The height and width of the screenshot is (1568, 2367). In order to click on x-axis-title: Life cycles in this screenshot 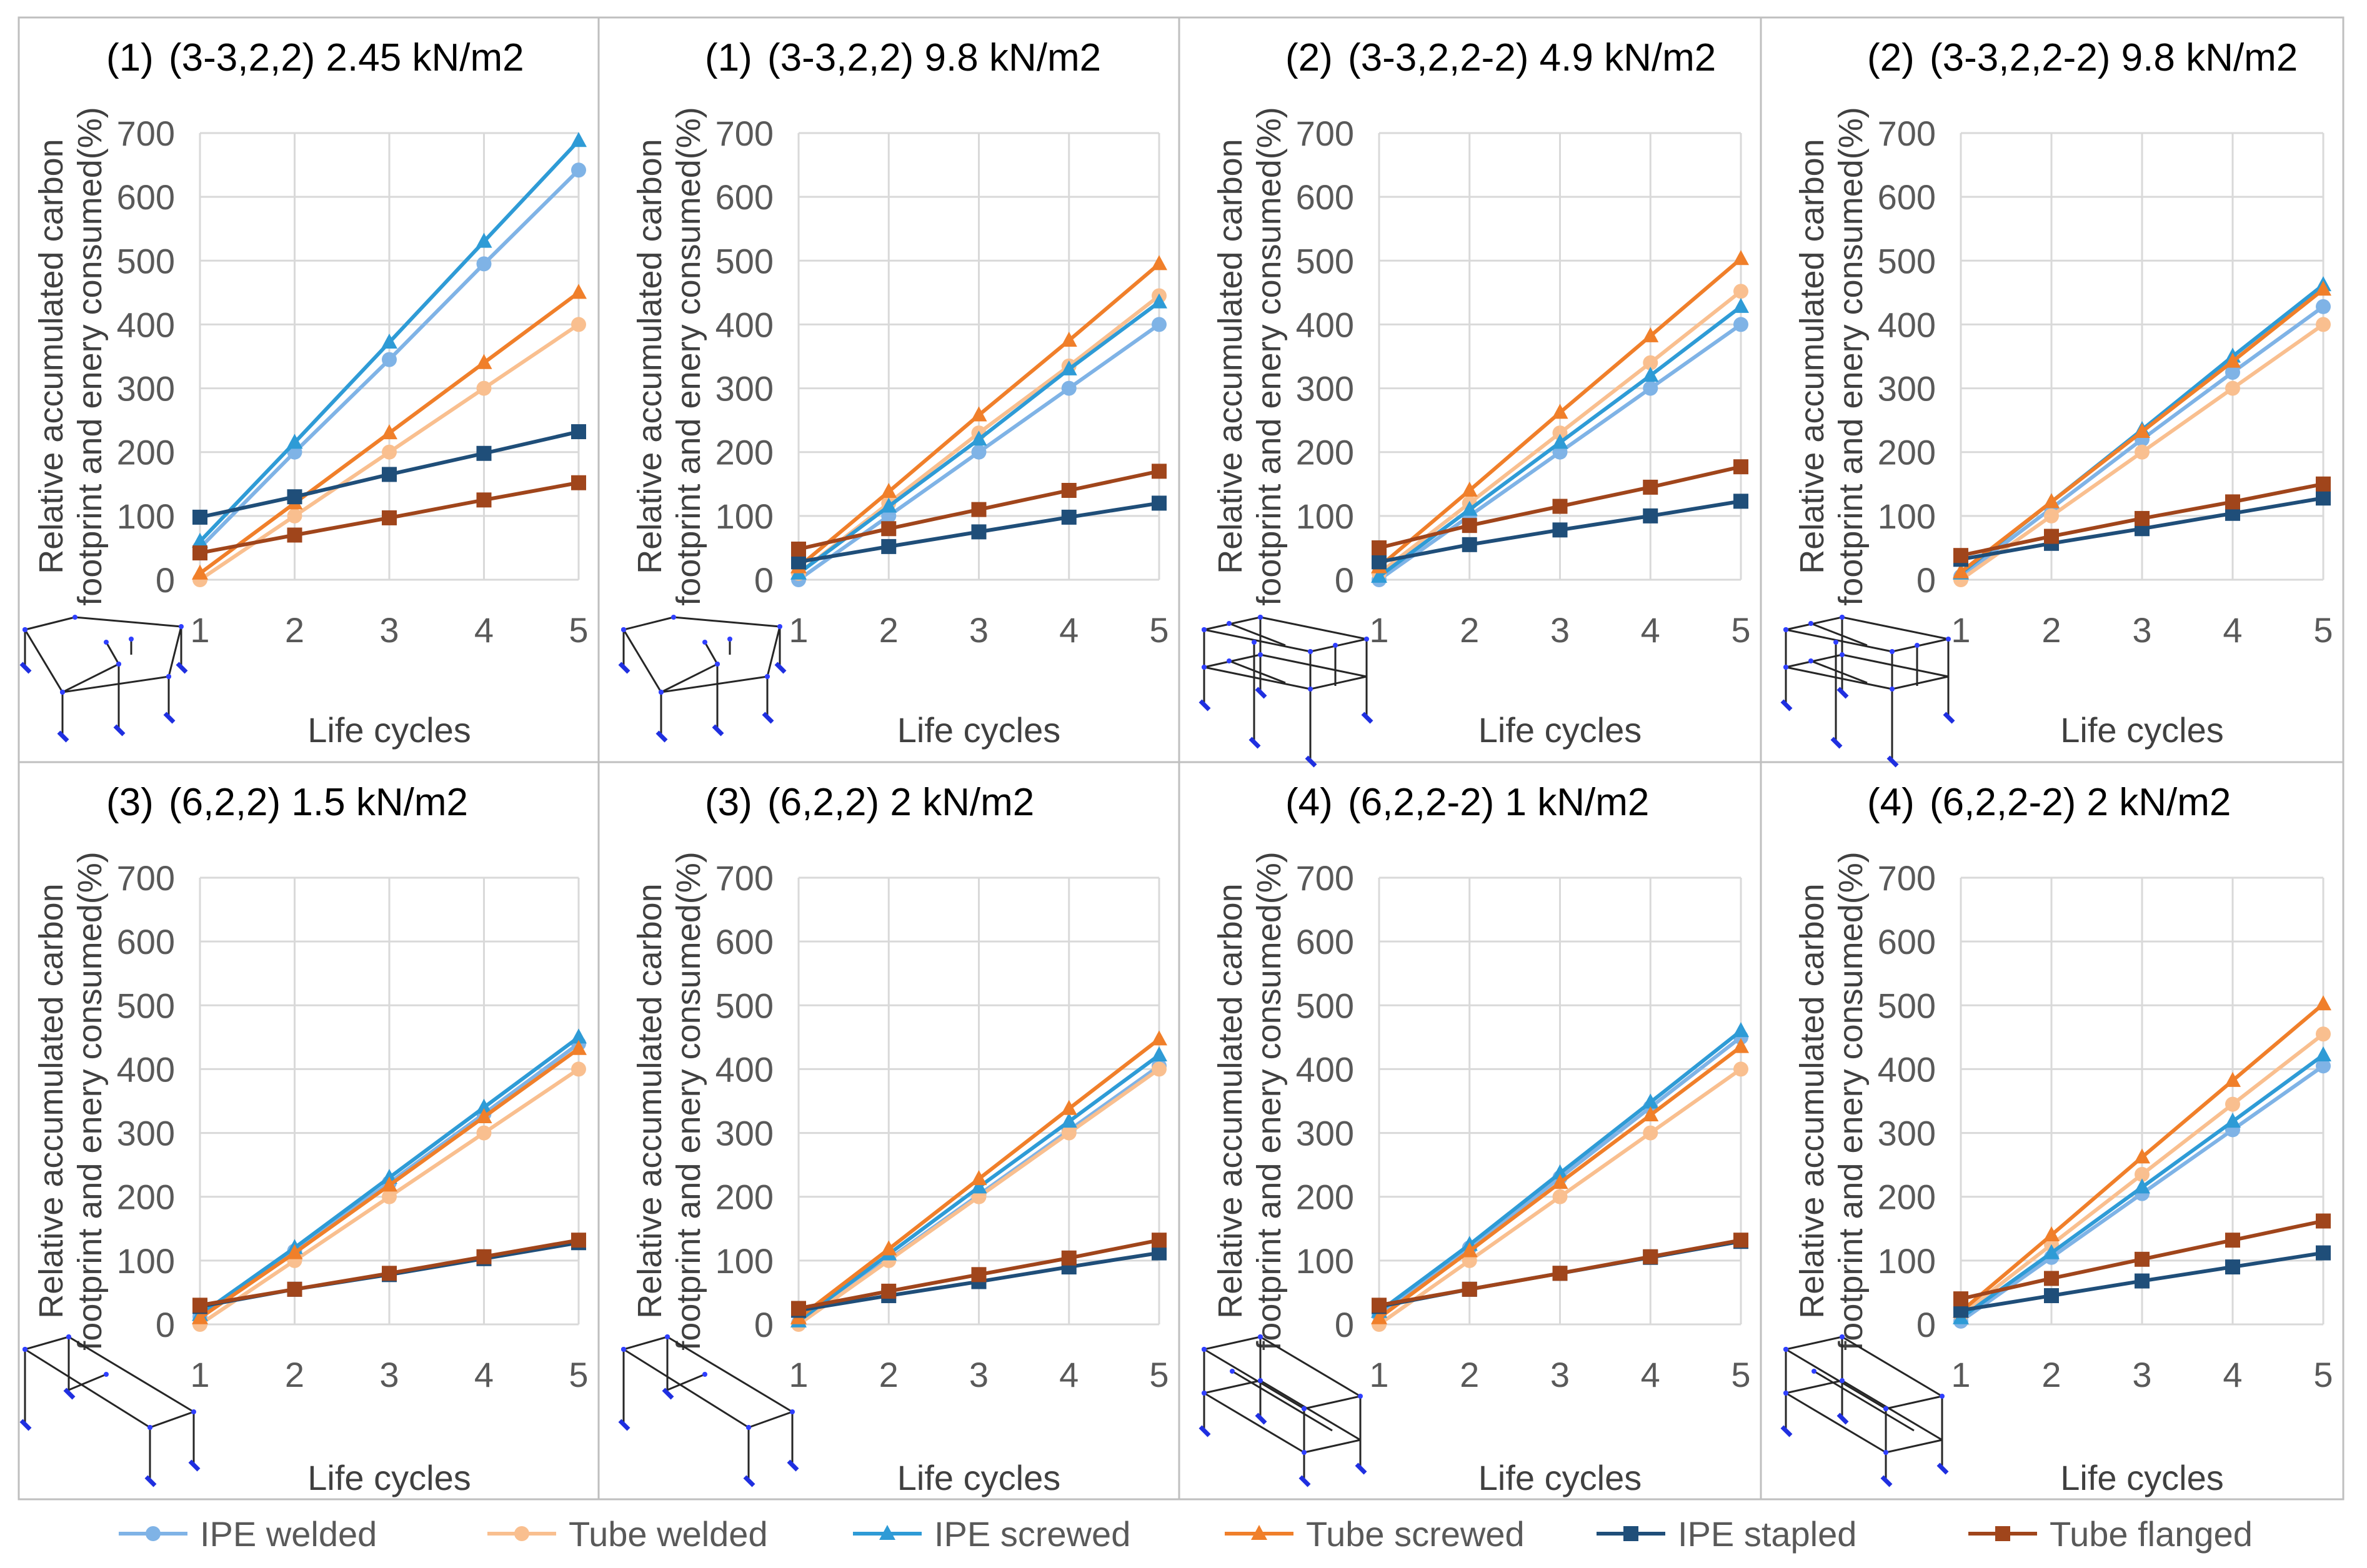, I will do `click(978, 1477)`.